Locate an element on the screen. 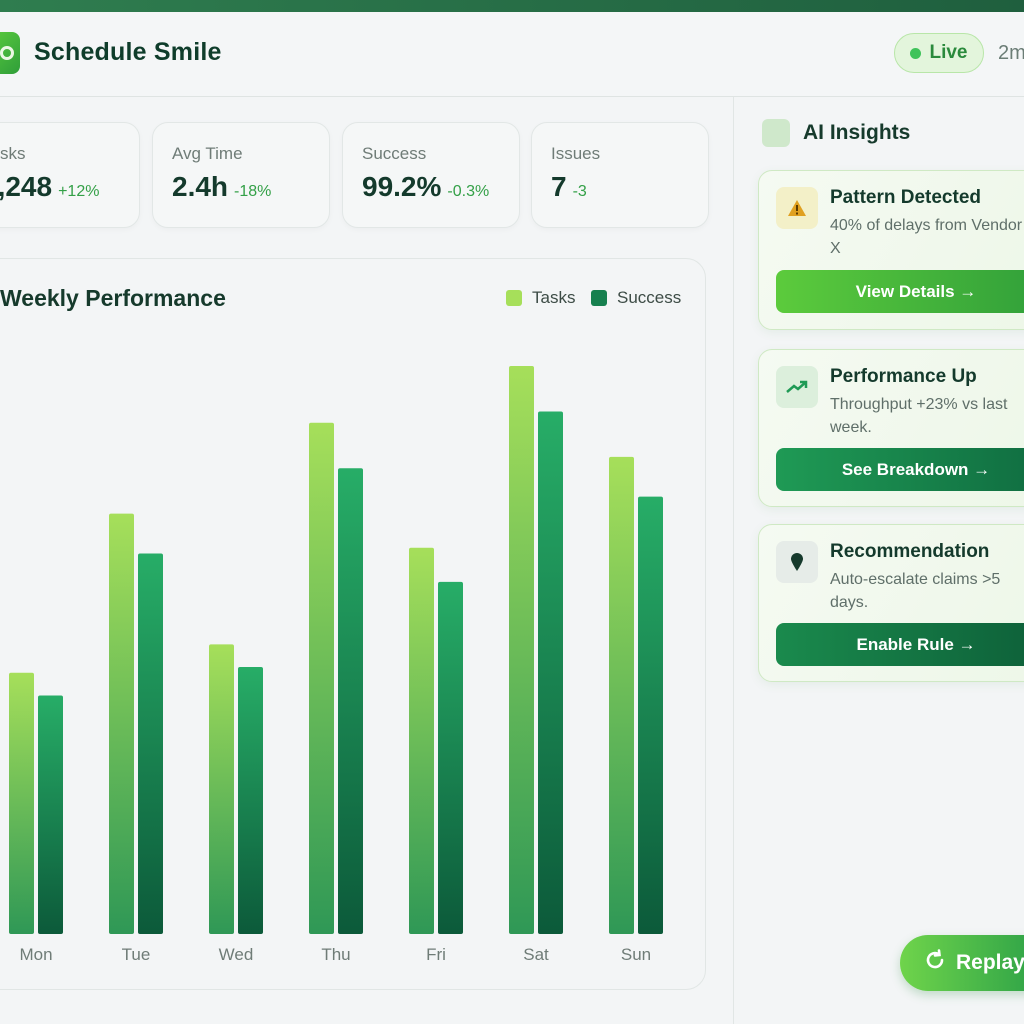  app-header: Schedule Smile Live 2m is located at coordinates (512, 54).